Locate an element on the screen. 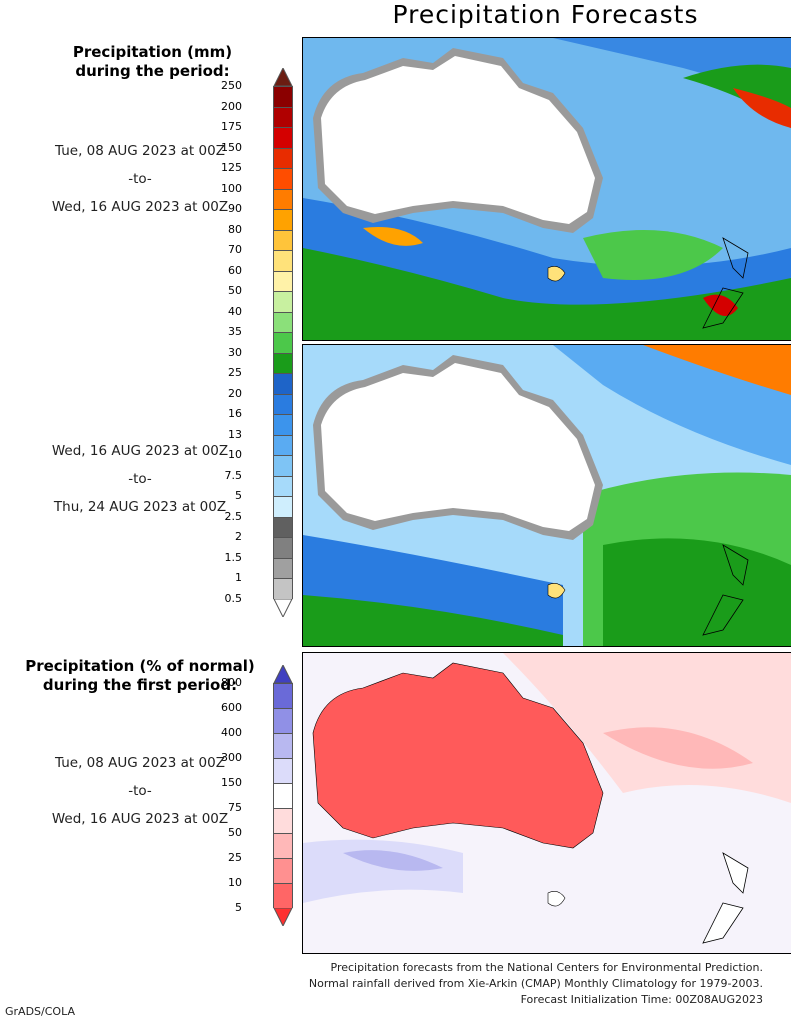 This screenshot has height=1024, width=791. colorbar-pct-arrow-top is located at coordinates (283, 674).